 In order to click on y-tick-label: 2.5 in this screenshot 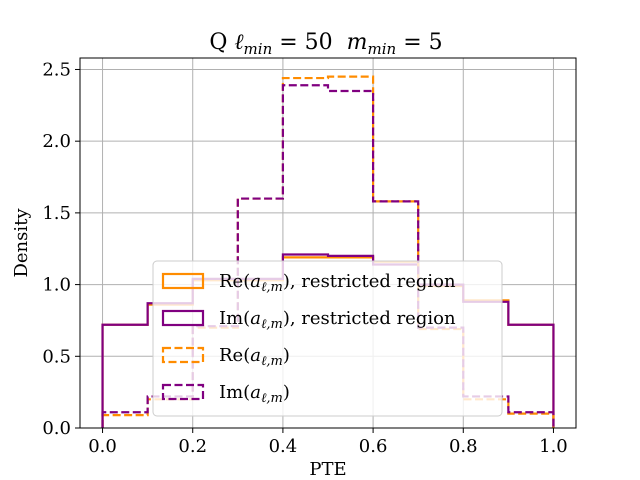, I will do `click(56, 69)`.